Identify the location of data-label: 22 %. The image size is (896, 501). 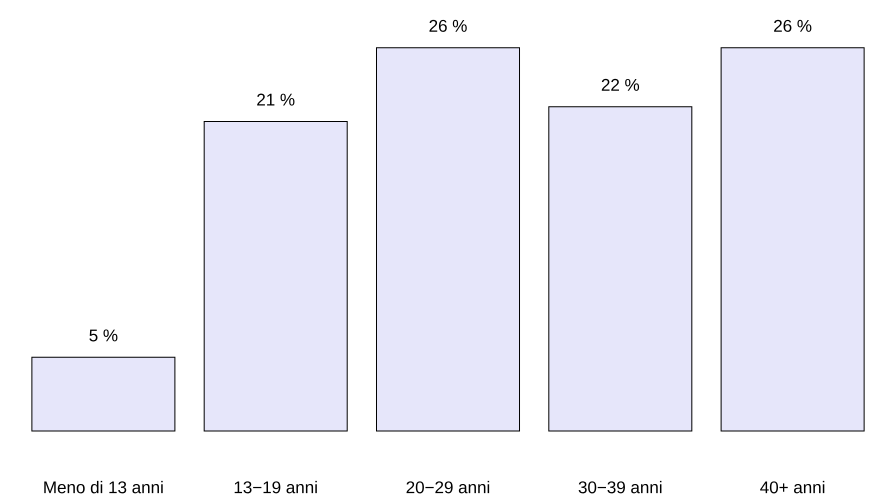
(621, 84).